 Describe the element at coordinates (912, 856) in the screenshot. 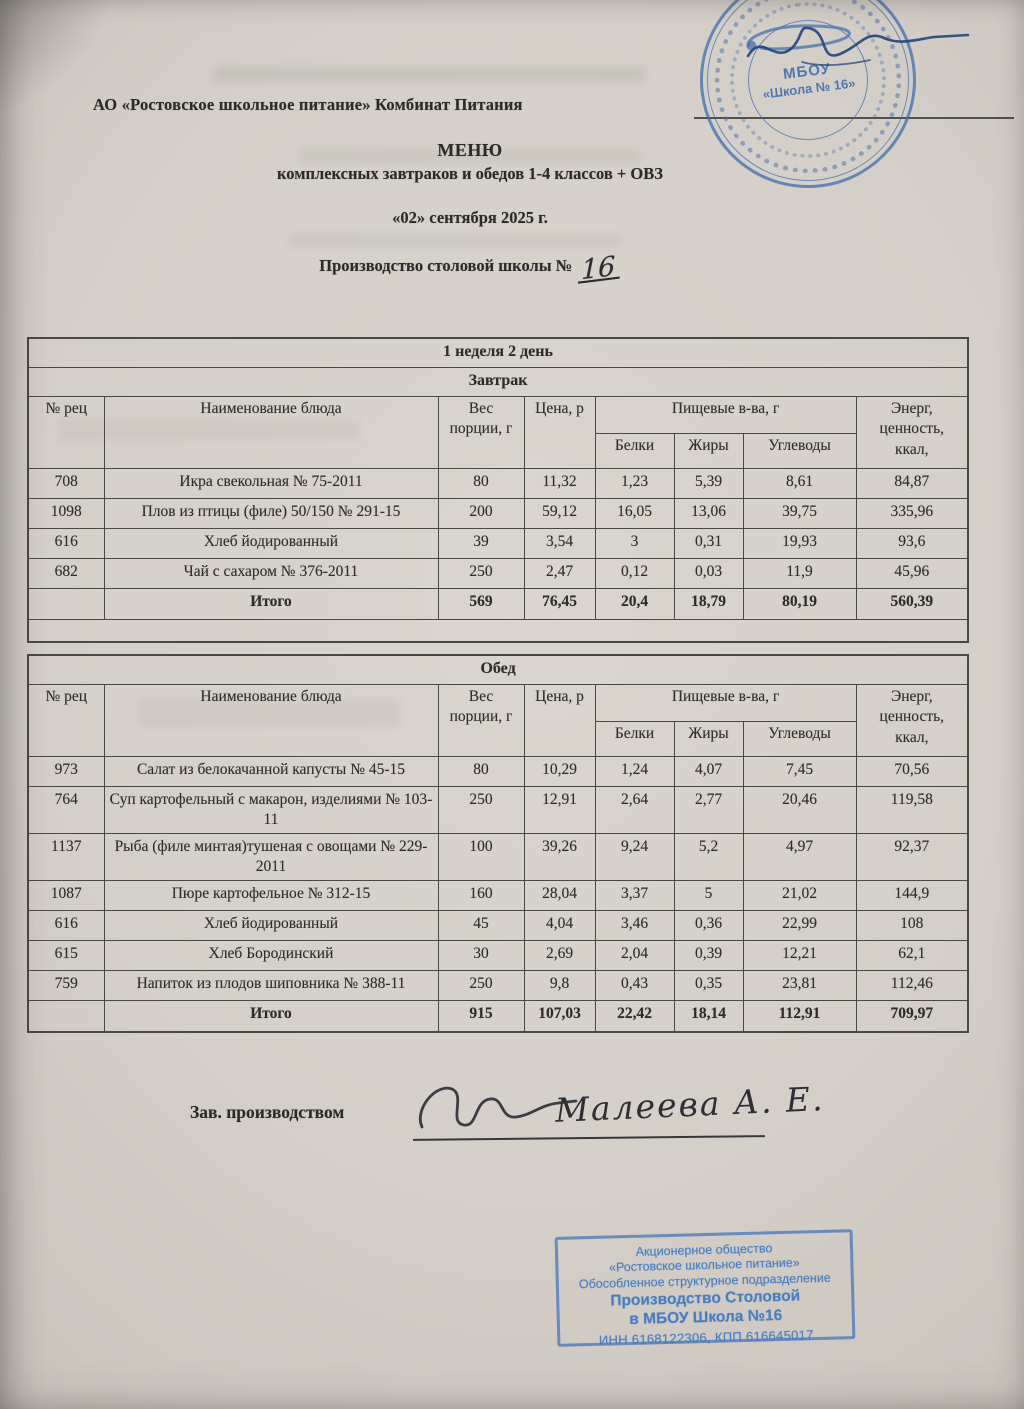

I see `cell-energy: 92,37` at that location.